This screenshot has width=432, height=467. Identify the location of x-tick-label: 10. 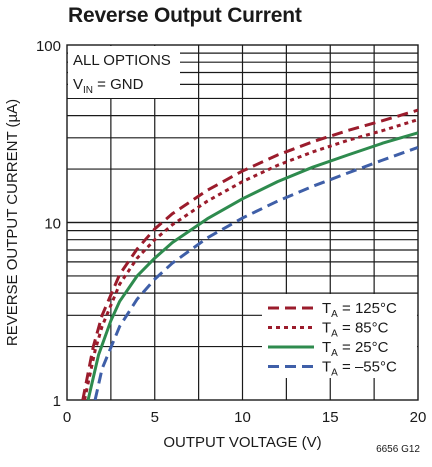
(242, 417).